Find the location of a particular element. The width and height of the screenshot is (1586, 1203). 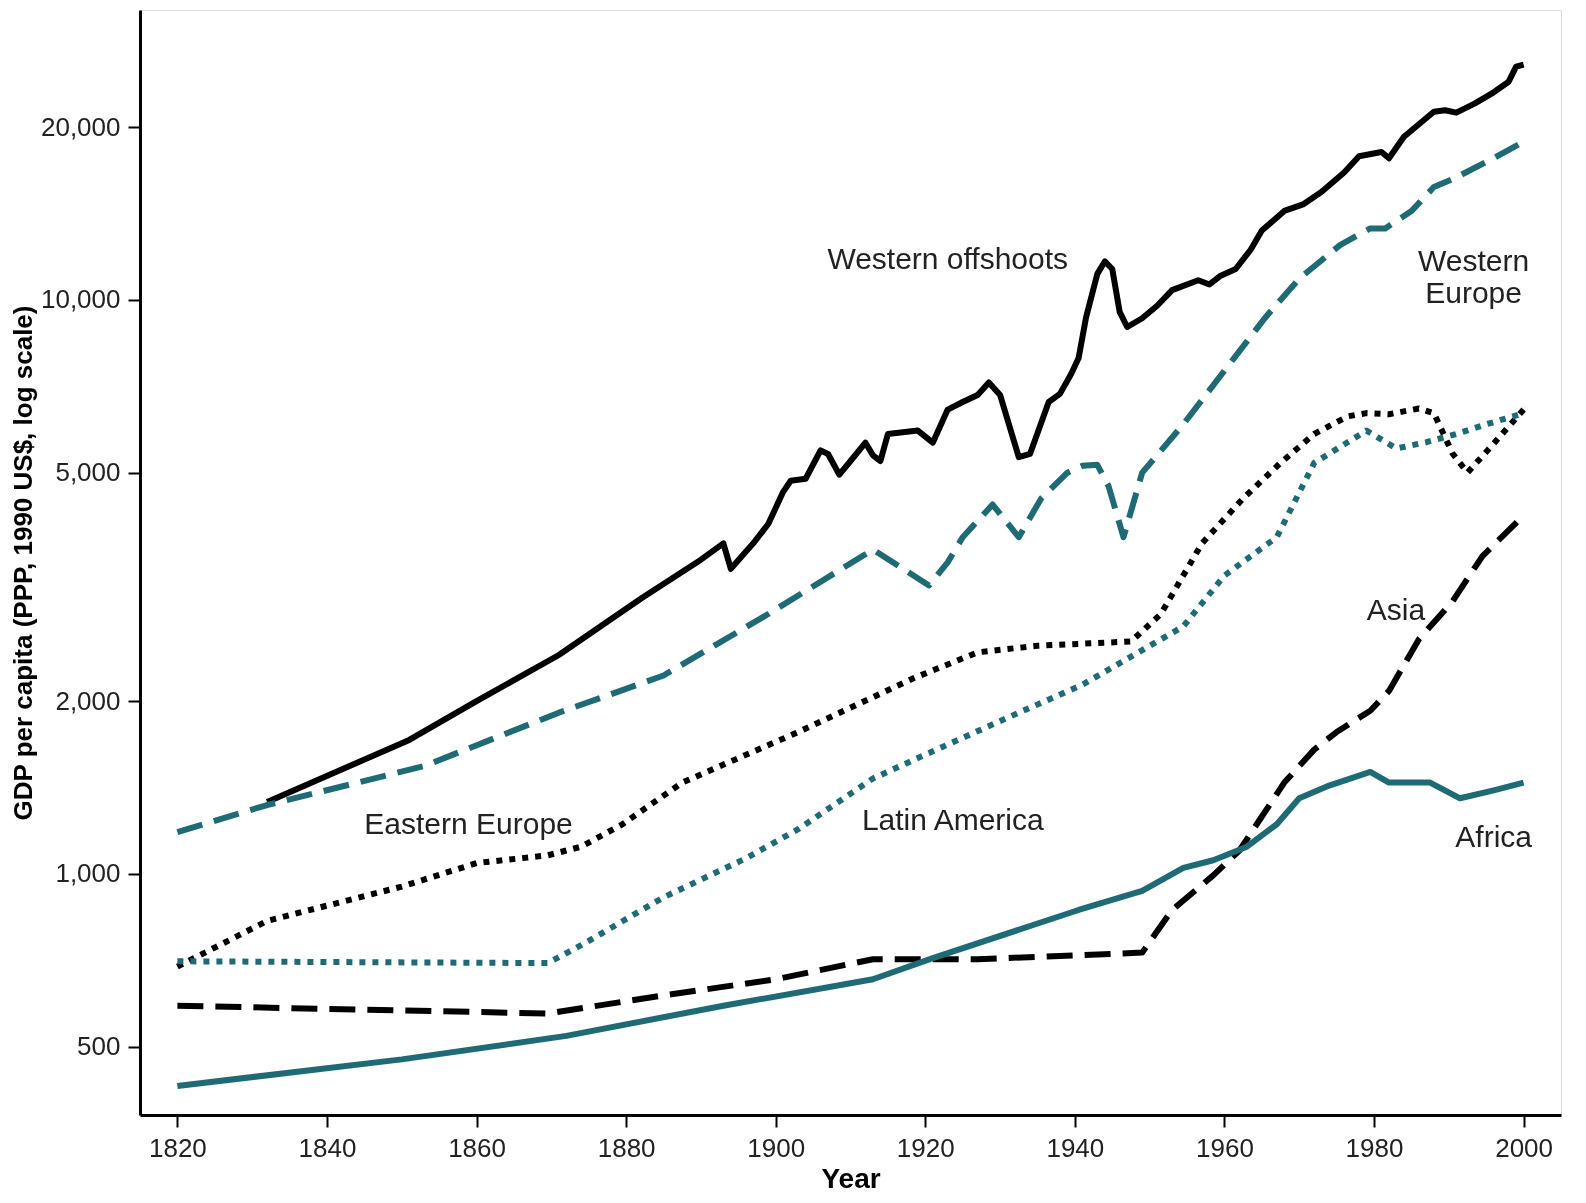

y-tick-label: 10,000 is located at coordinates (80, 299).